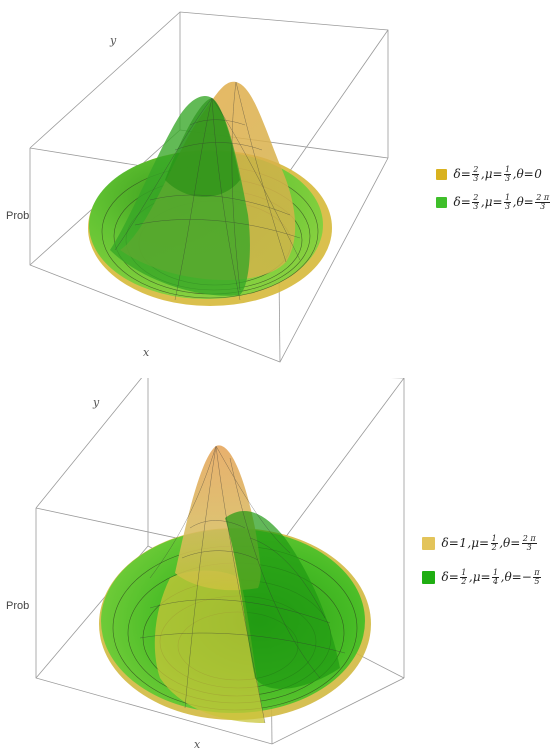  I want to click on y-axis-label-top: y, so click(113, 40).